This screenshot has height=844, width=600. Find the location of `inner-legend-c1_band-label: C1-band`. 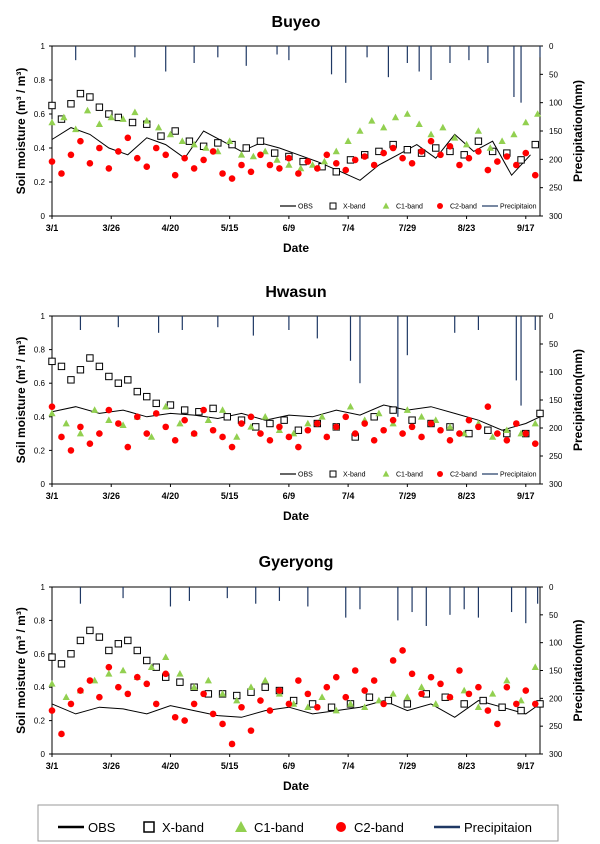

inner-legend-c1_band-label: C1-band is located at coordinates (409, 207).